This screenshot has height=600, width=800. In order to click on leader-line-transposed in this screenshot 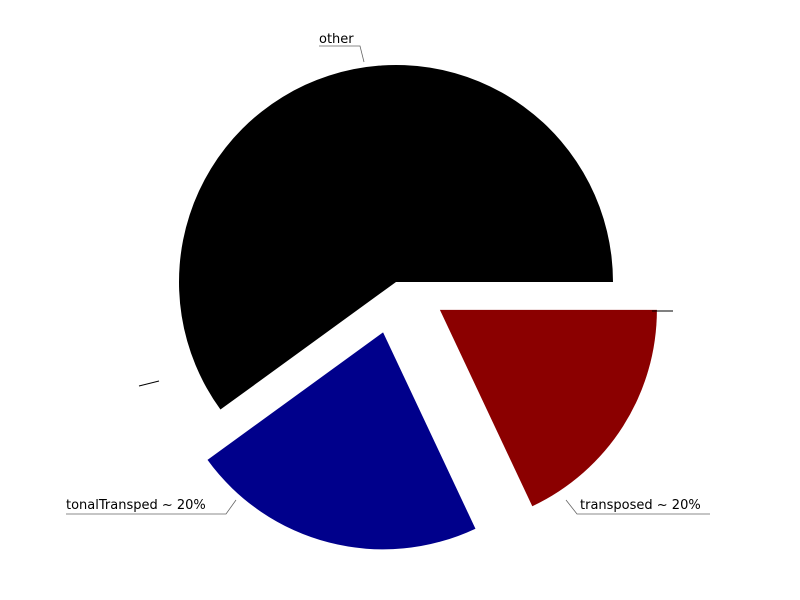, I will do `click(637, 507)`.